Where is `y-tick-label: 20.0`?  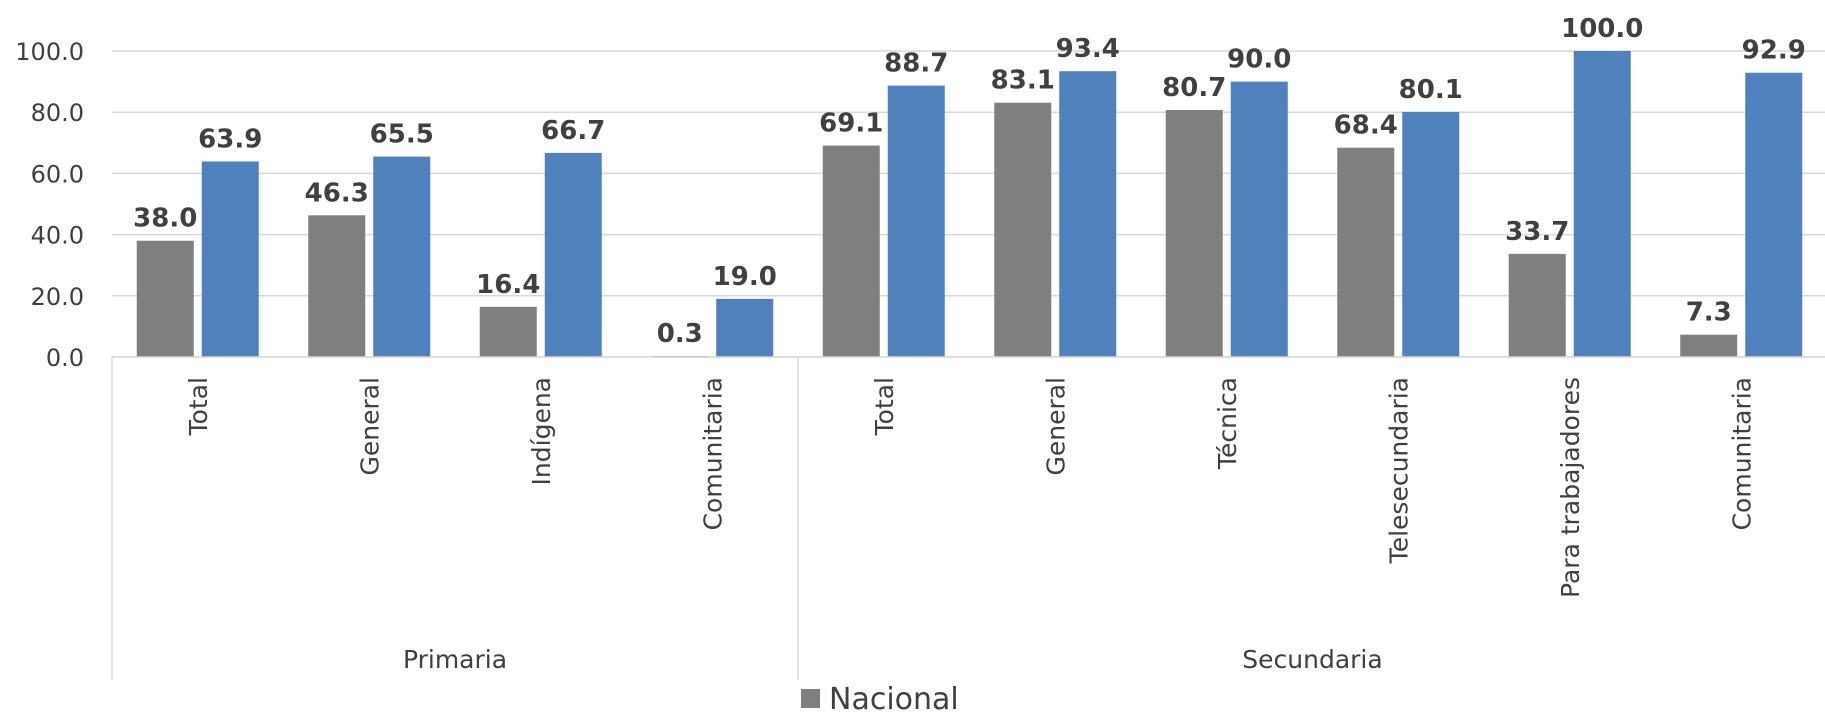
y-tick-label: 20.0 is located at coordinates (57, 297).